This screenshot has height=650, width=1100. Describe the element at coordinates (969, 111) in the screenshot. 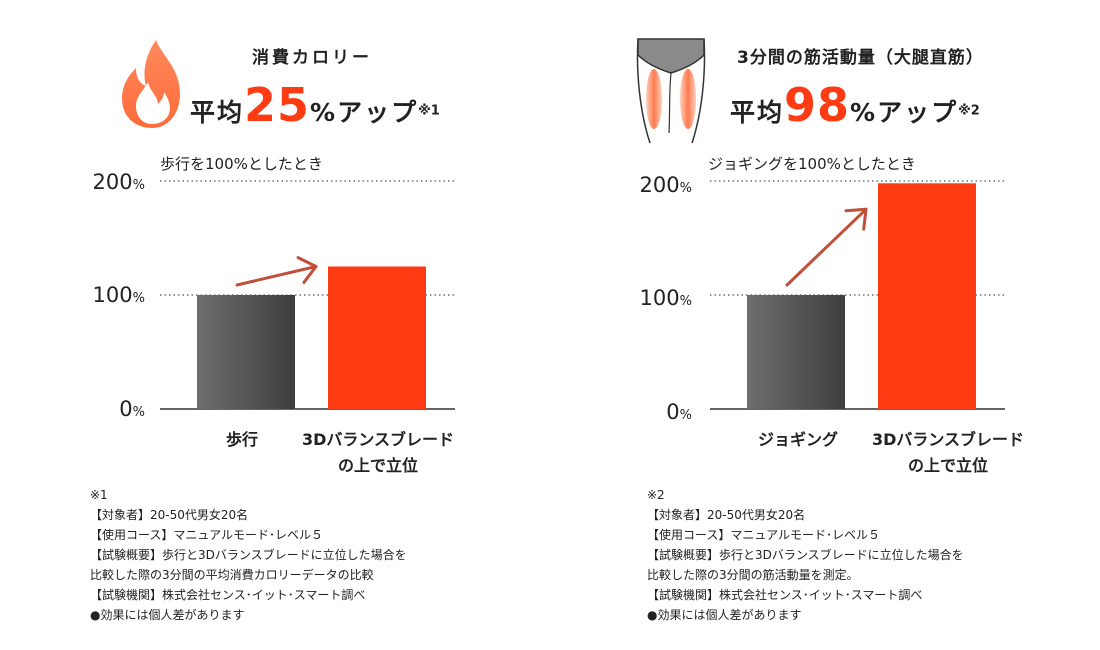

I see `headline-note: ※2` at that location.